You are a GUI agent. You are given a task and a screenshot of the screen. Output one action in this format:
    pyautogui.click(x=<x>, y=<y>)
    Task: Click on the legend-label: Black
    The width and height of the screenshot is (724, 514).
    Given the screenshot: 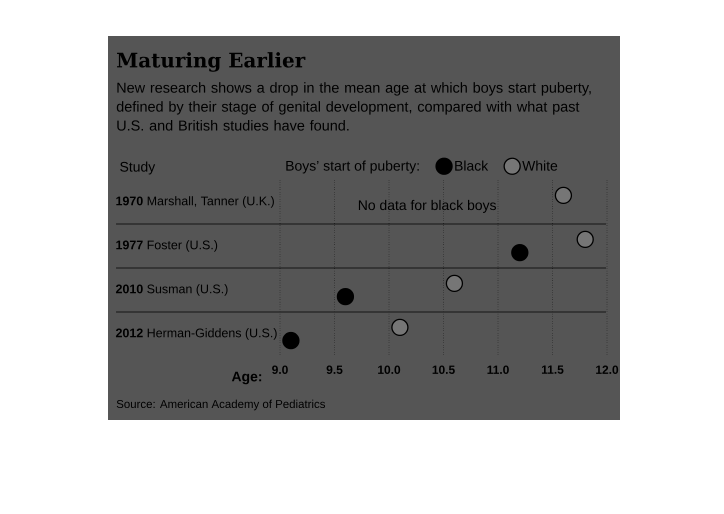 What is the action you would take?
    pyautogui.click(x=471, y=165)
    